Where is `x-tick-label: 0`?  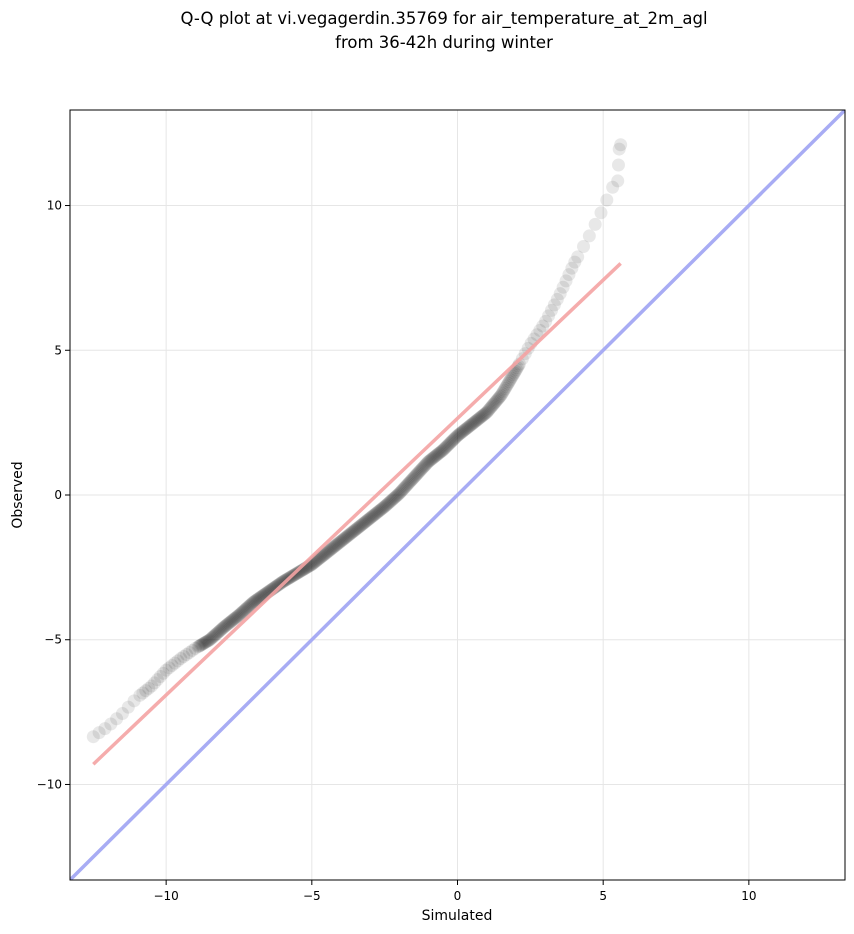
x-tick-label: 0 is located at coordinates (458, 896).